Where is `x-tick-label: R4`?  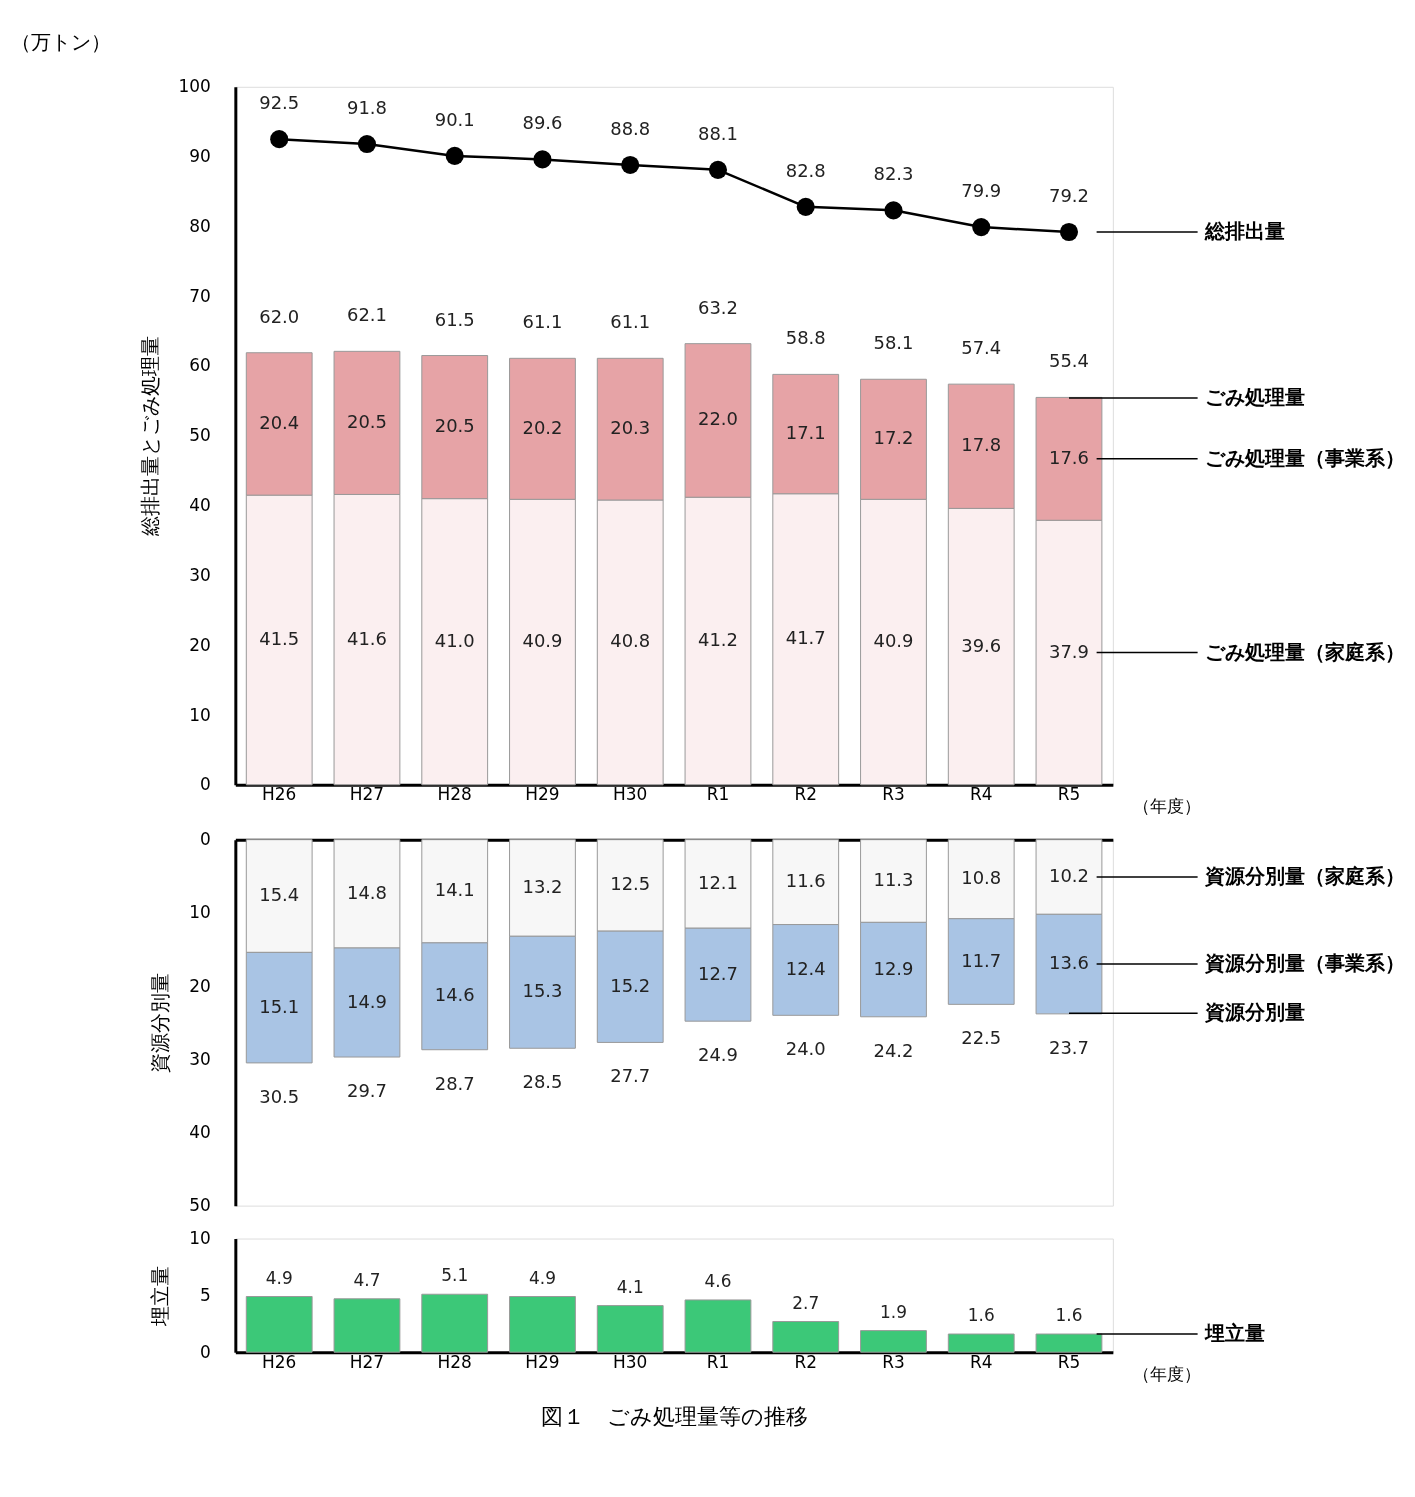 x-tick-label: R4 is located at coordinates (981, 794).